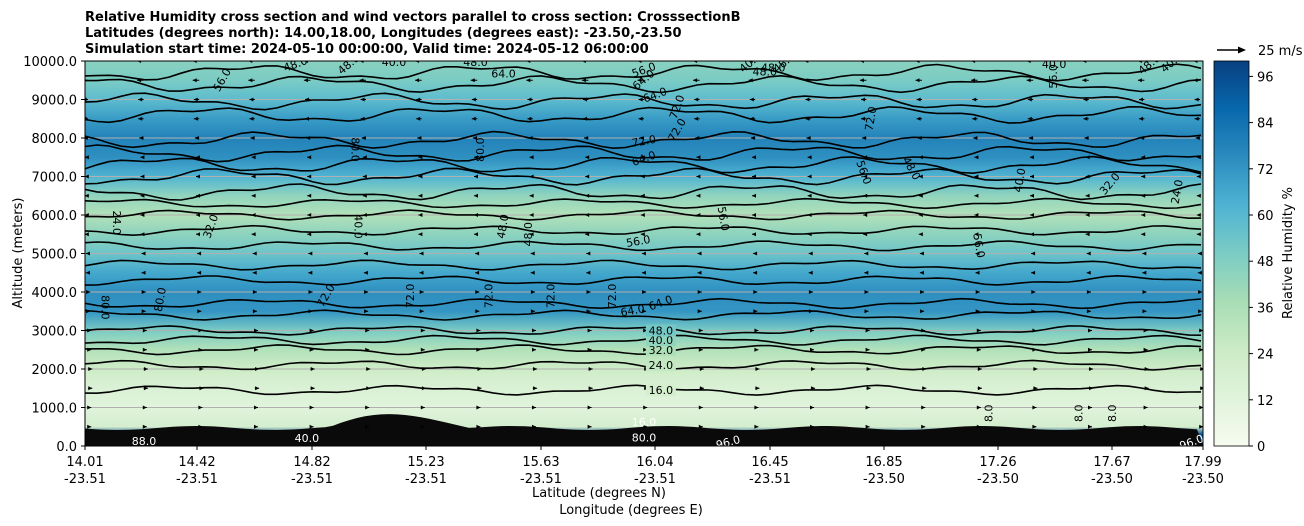 This screenshot has height=526, width=1304. I want to click on wind-key: 25 m/s, so click(1260, 51).